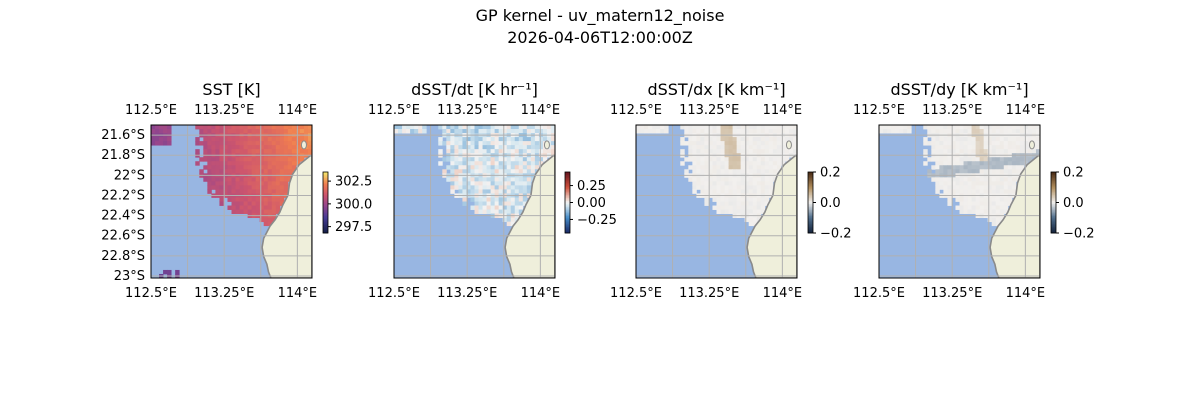 The width and height of the screenshot is (1200, 400). Describe the element at coordinates (325, 202) in the screenshot. I see `colorbar-frame` at that location.